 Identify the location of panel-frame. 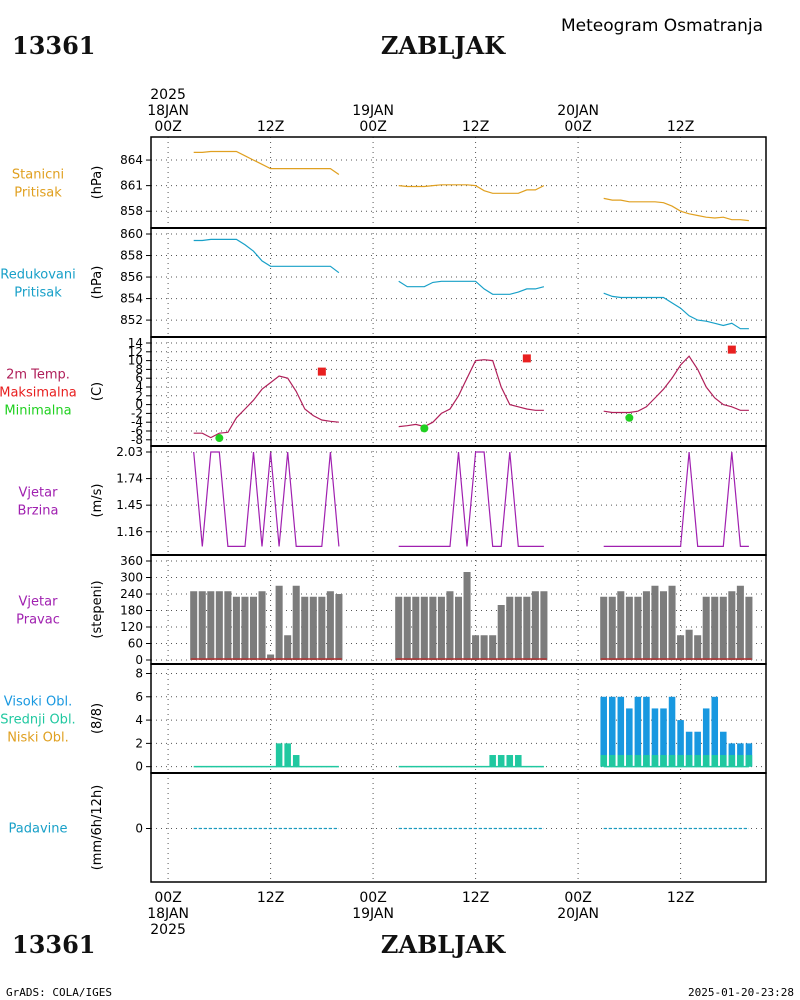
(458, 182).